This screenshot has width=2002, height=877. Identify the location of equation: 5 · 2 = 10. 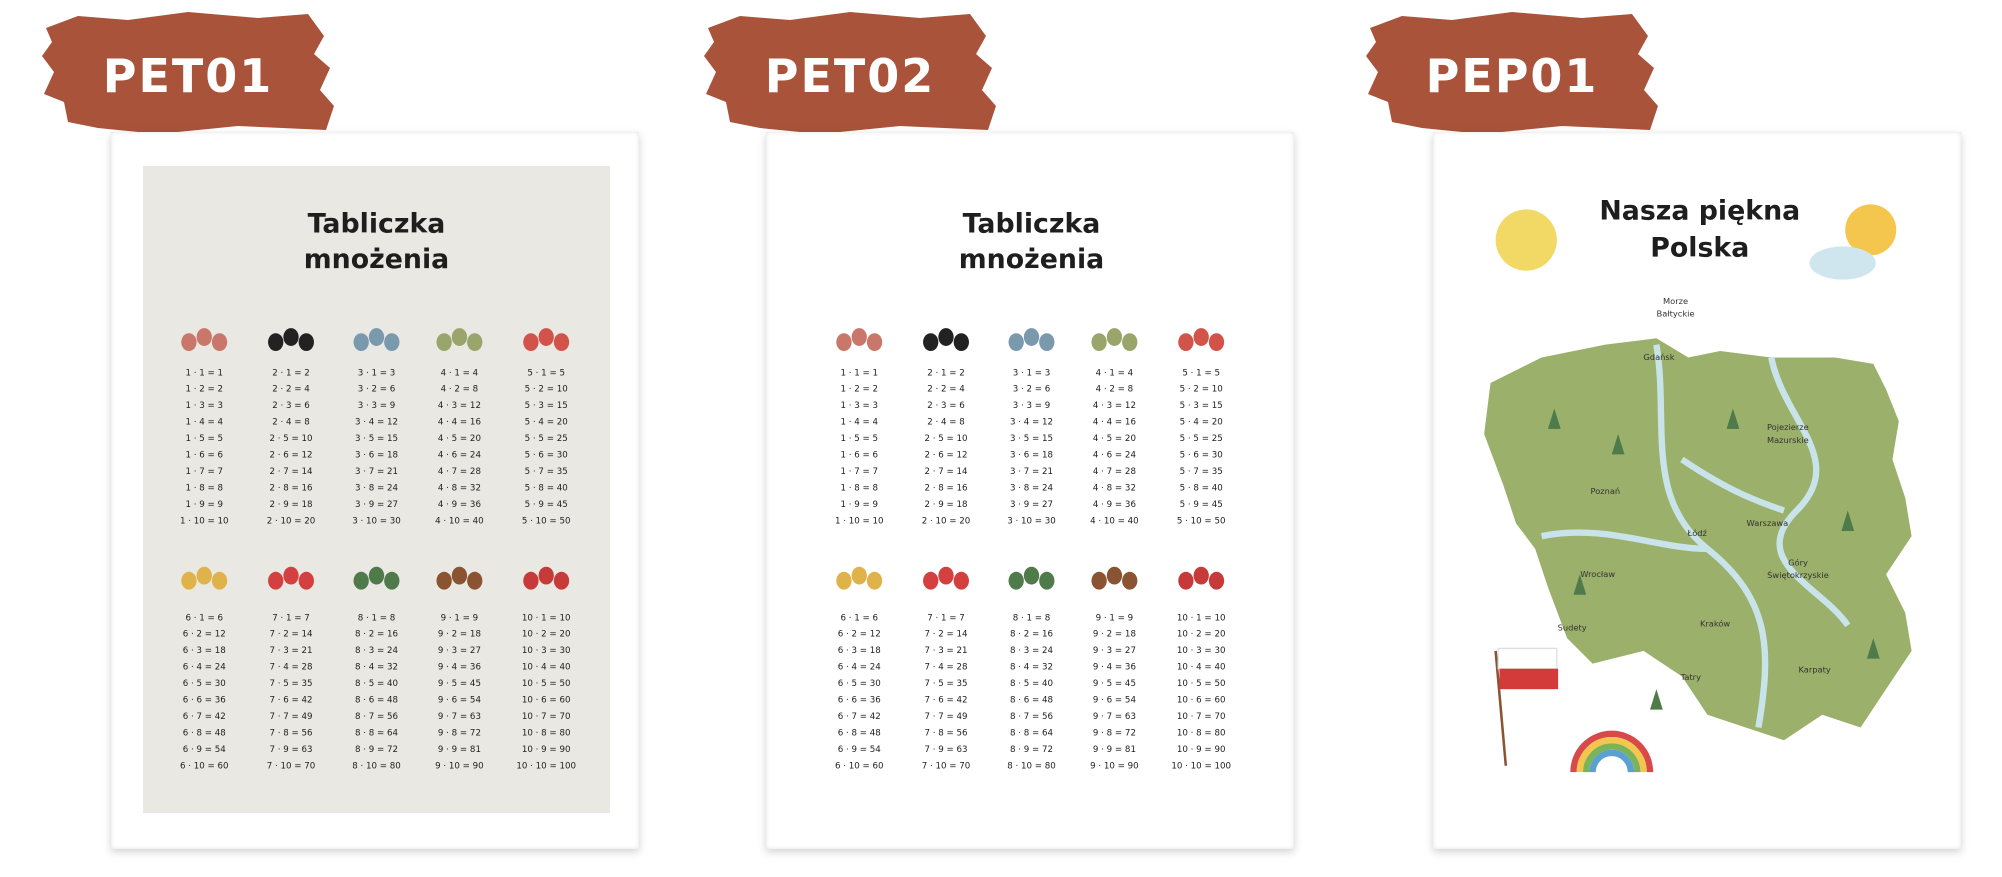
(1201, 390).